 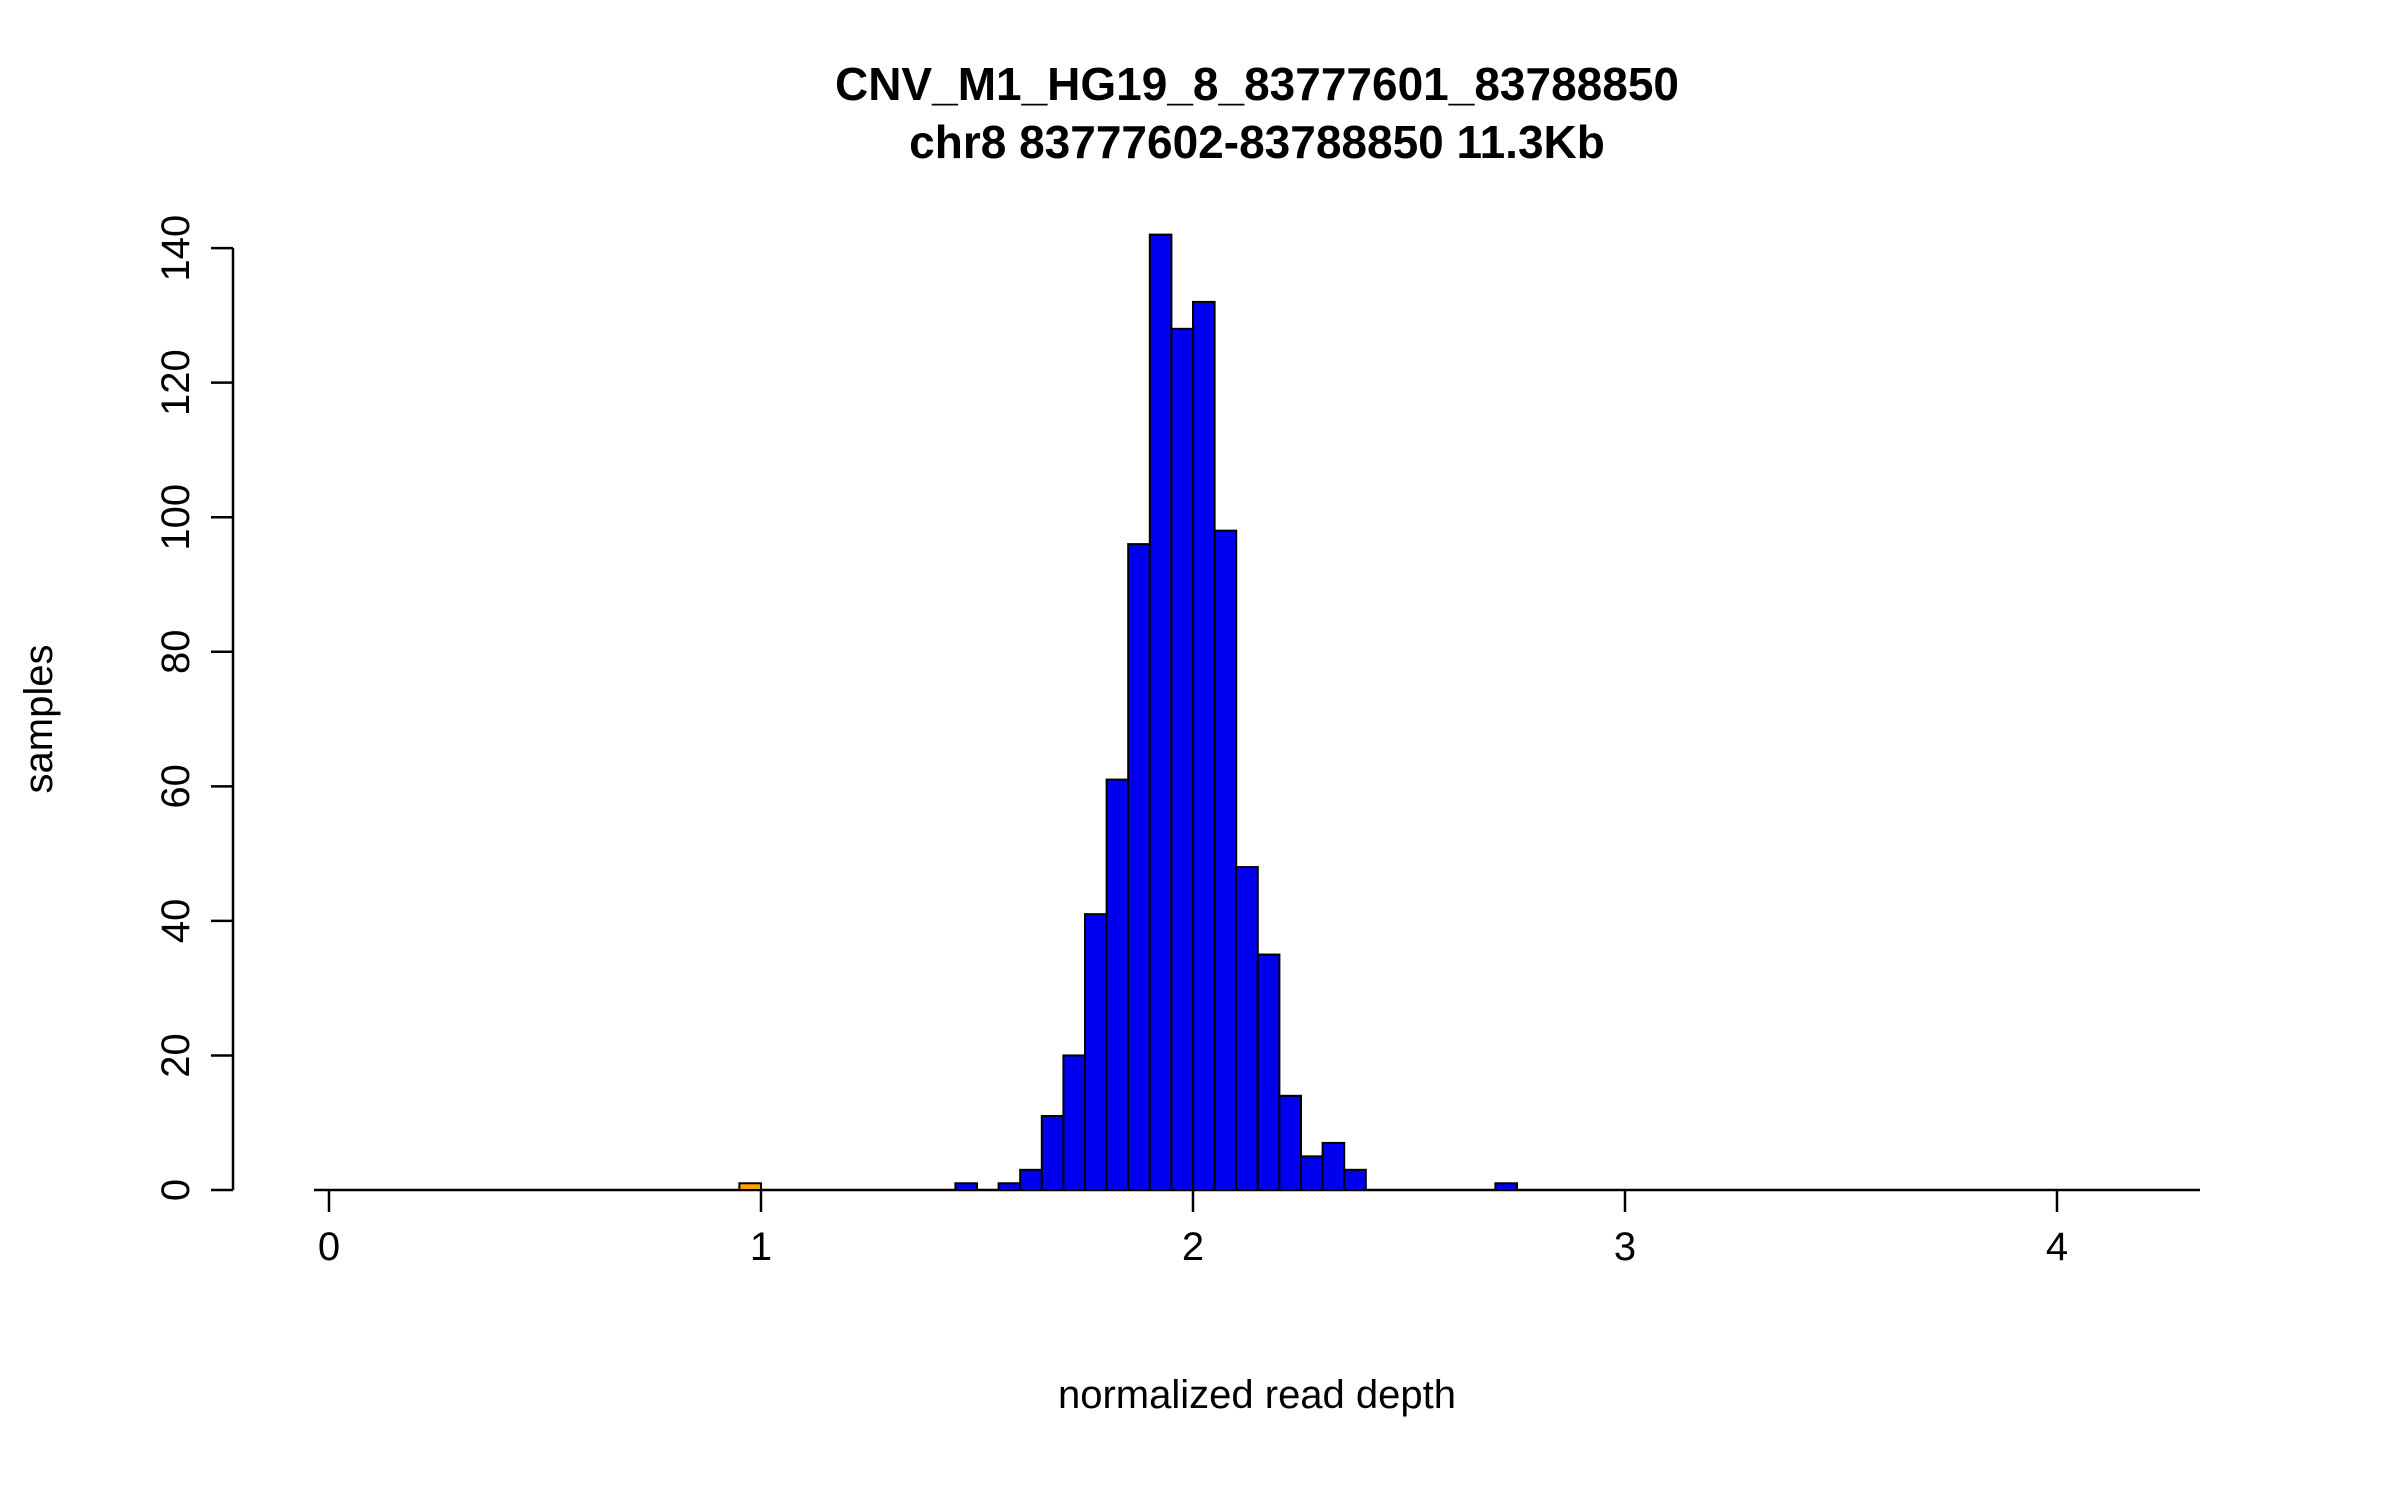 What do you see at coordinates (176, 1055) in the screenshot?
I see `y-tick-label: 20` at bounding box center [176, 1055].